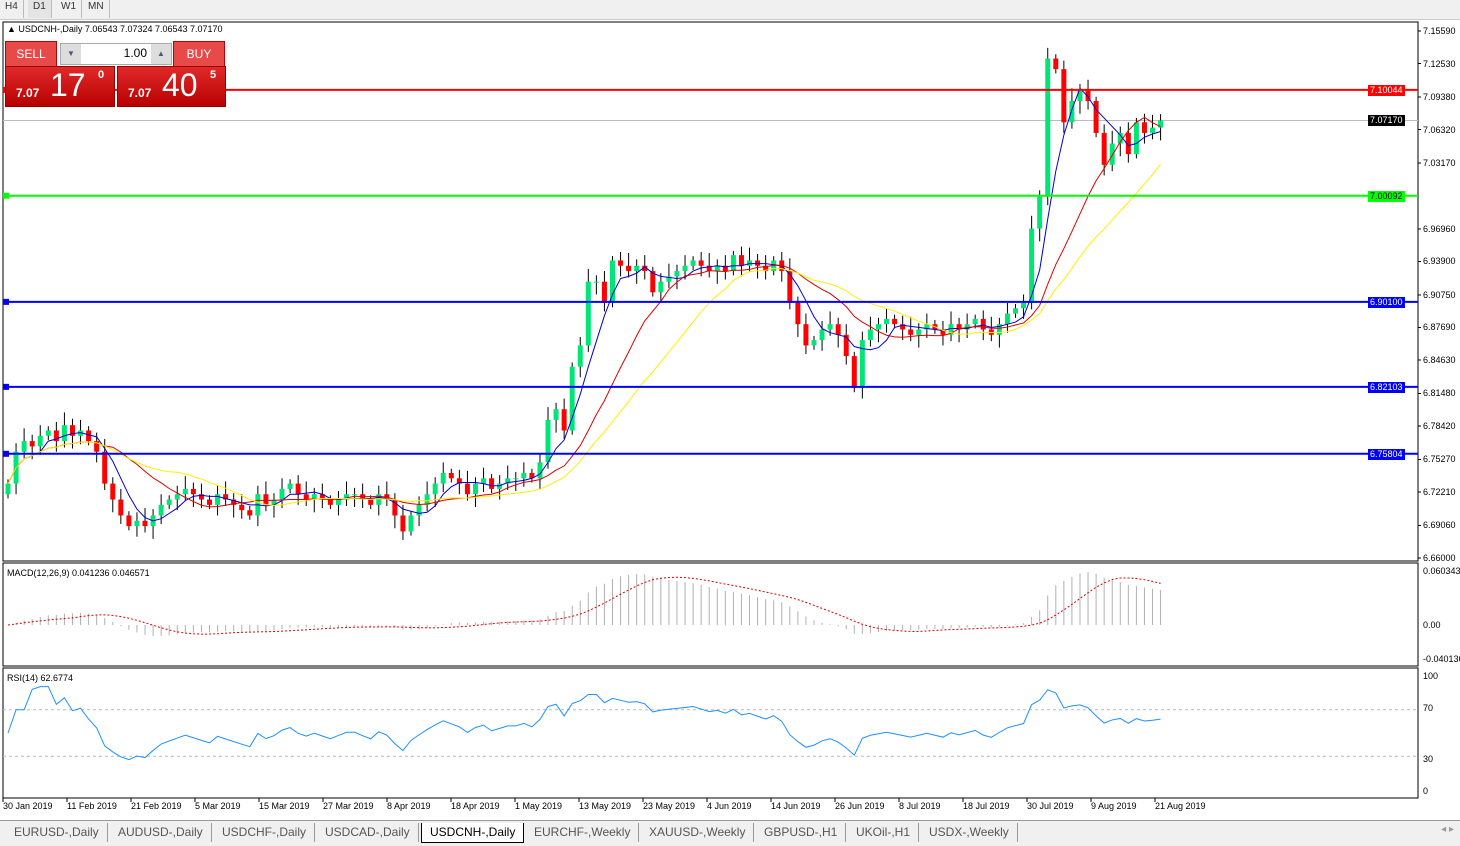  I want to click on macd-axis-zero: 0.00, so click(1432, 625).